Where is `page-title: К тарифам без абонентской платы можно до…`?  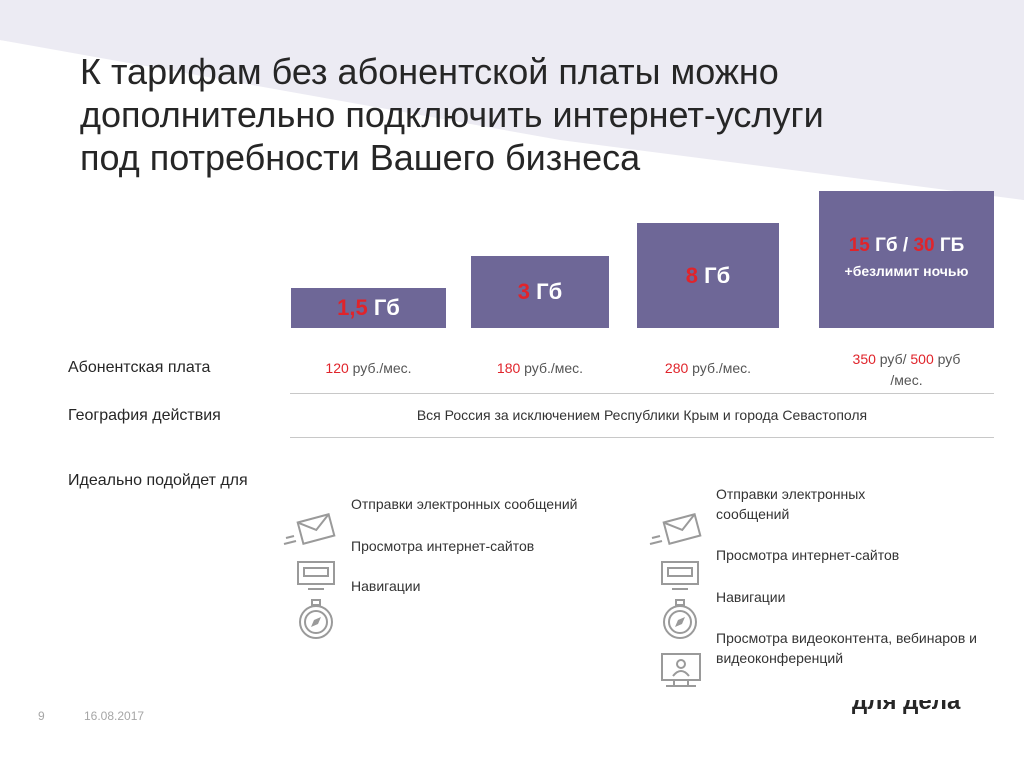 page-title: К тарифам без абонентской платы можно до… is located at coordinates (520, 114).